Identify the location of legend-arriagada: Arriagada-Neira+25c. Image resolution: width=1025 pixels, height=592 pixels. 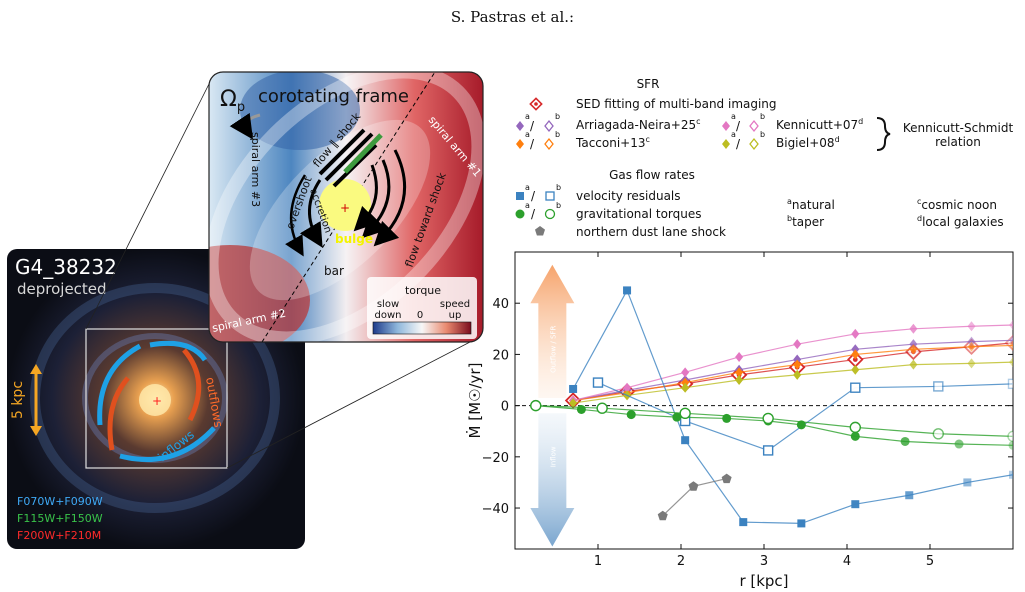
(638, 124).